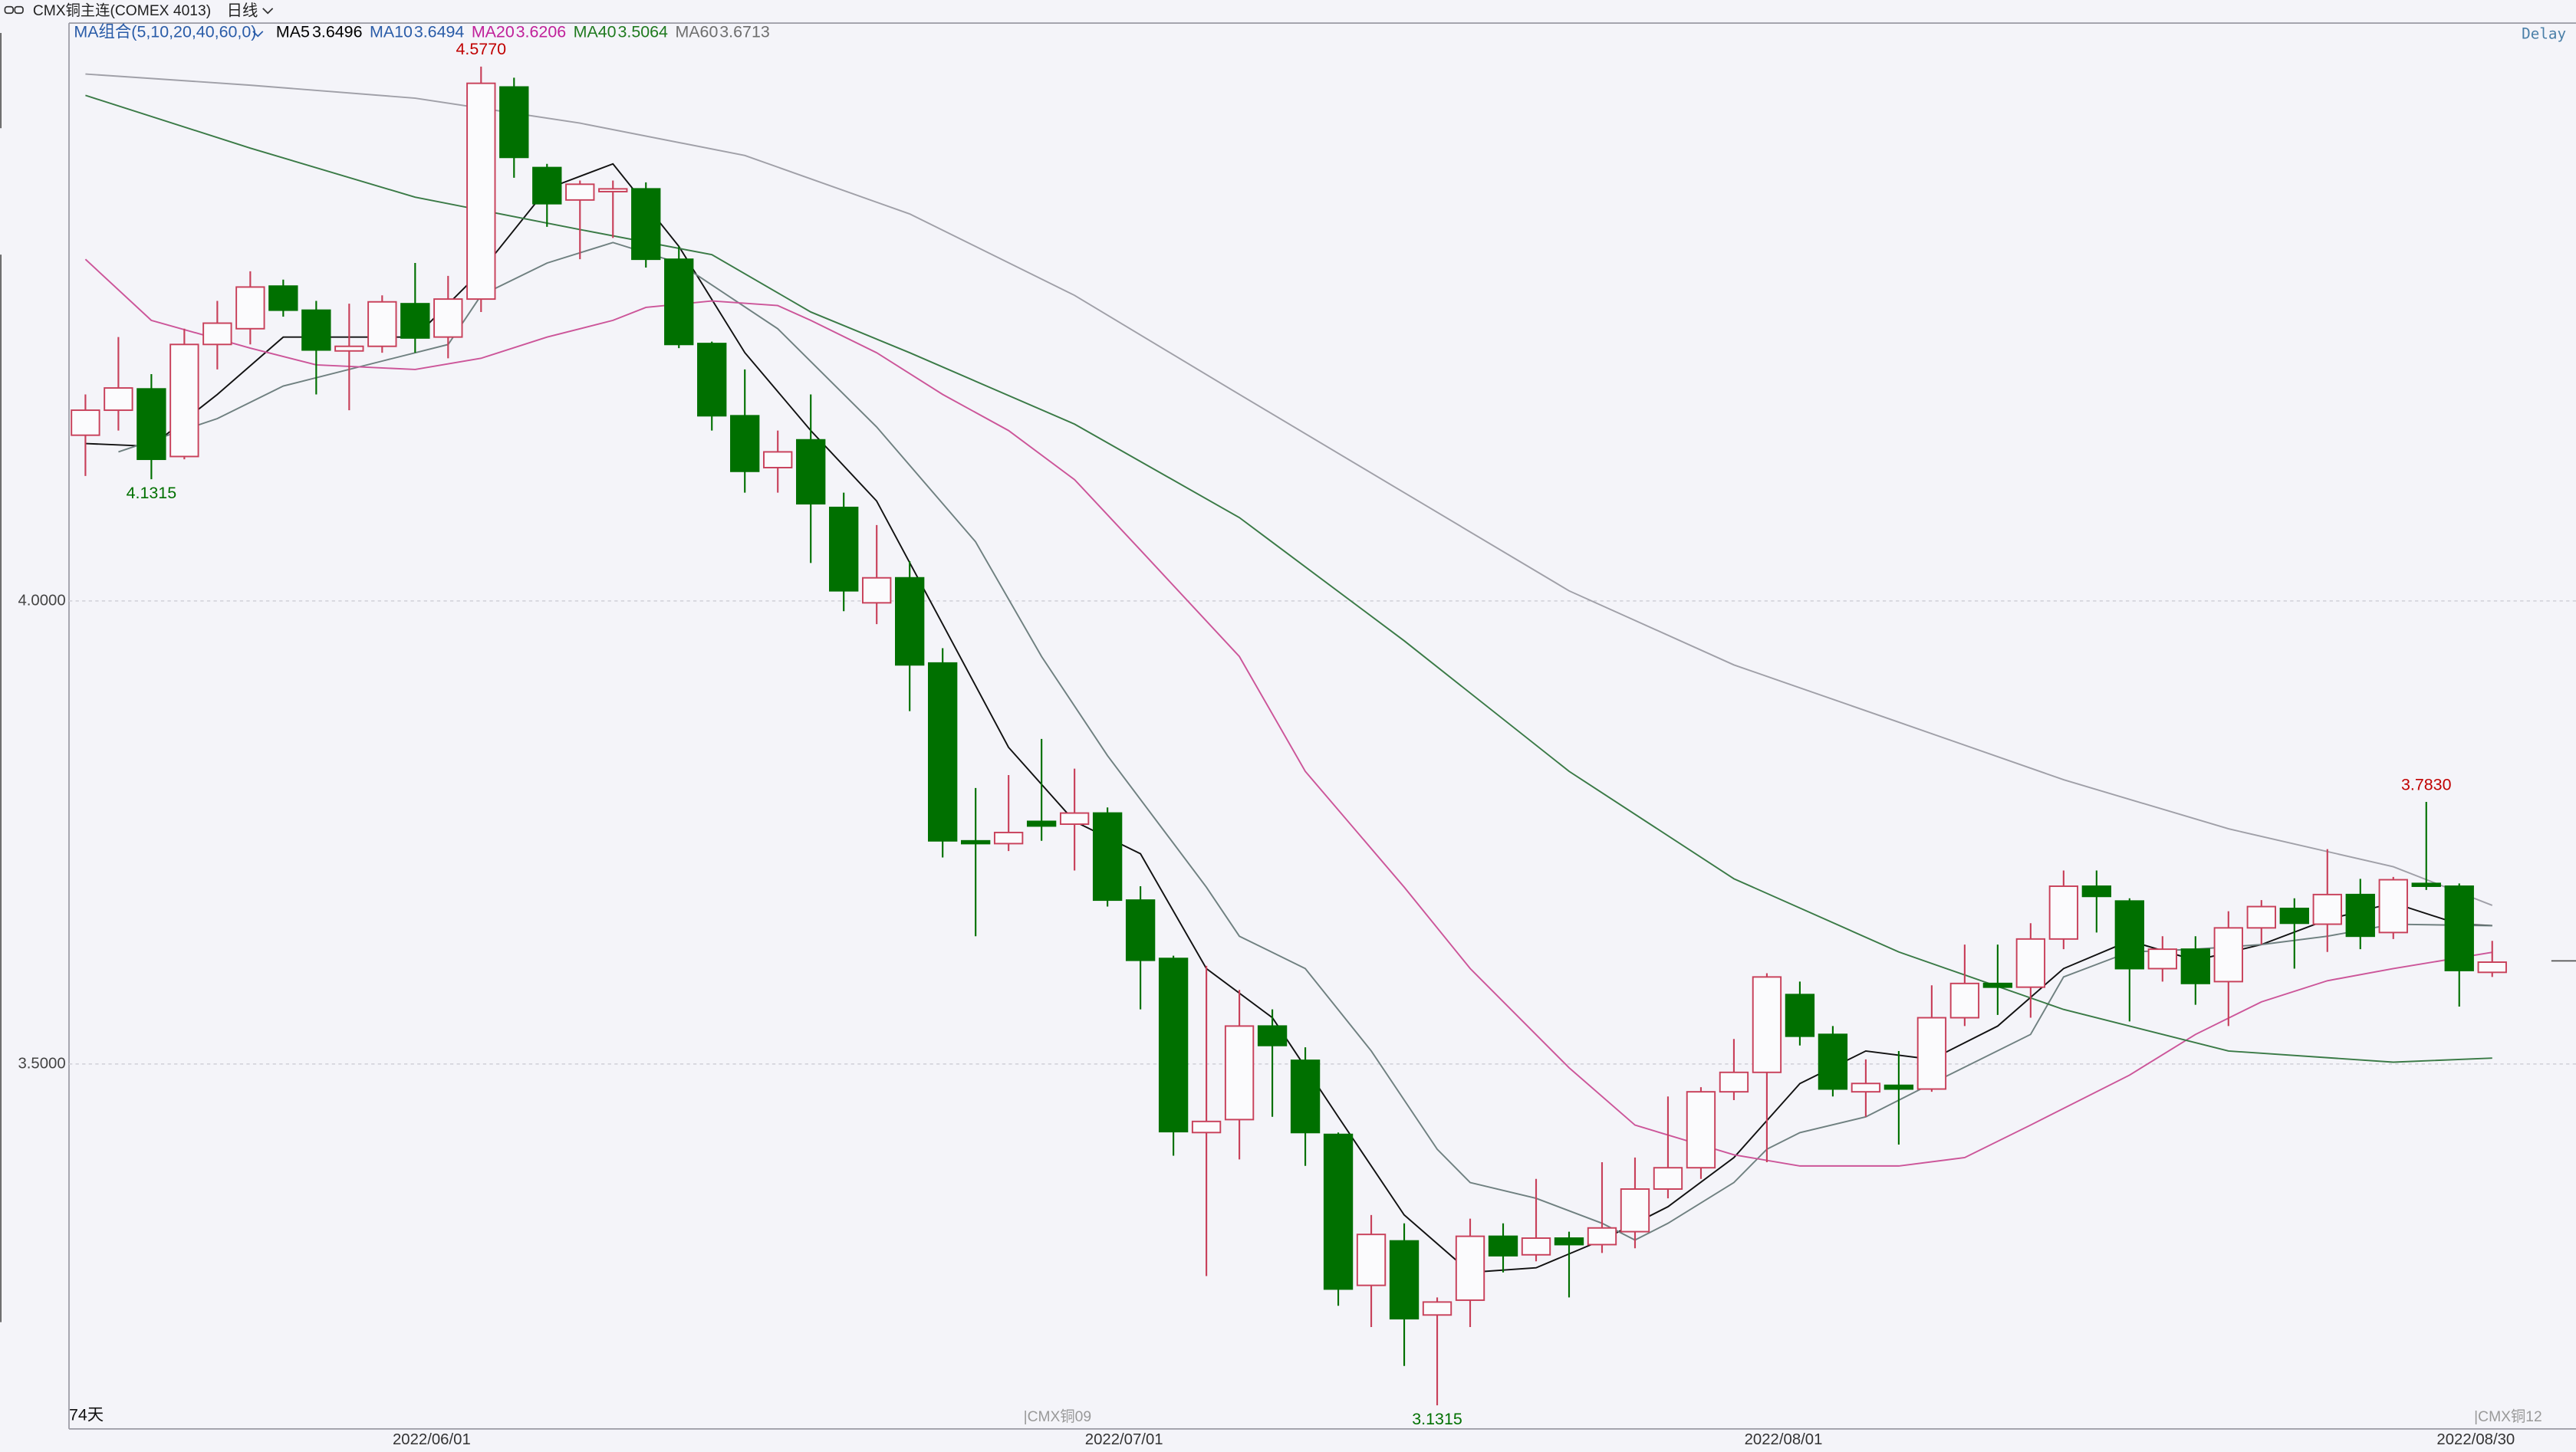 The height and width of the screenshot is (1452, 2576). Describe the element at coordinates (1437, 1419) in the screenshot. I see `extreme-label: 3.1315` at that location.